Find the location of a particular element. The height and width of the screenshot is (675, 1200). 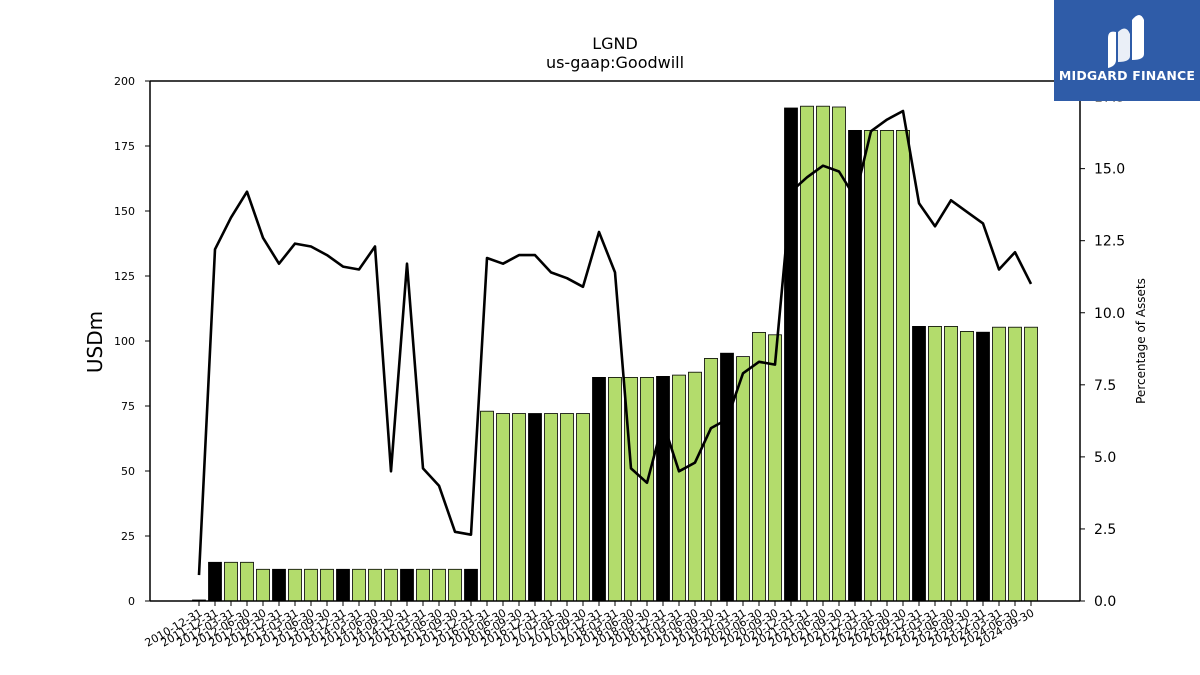

y2-tick-label: 2.5 is located at coordinates (1105, 530).